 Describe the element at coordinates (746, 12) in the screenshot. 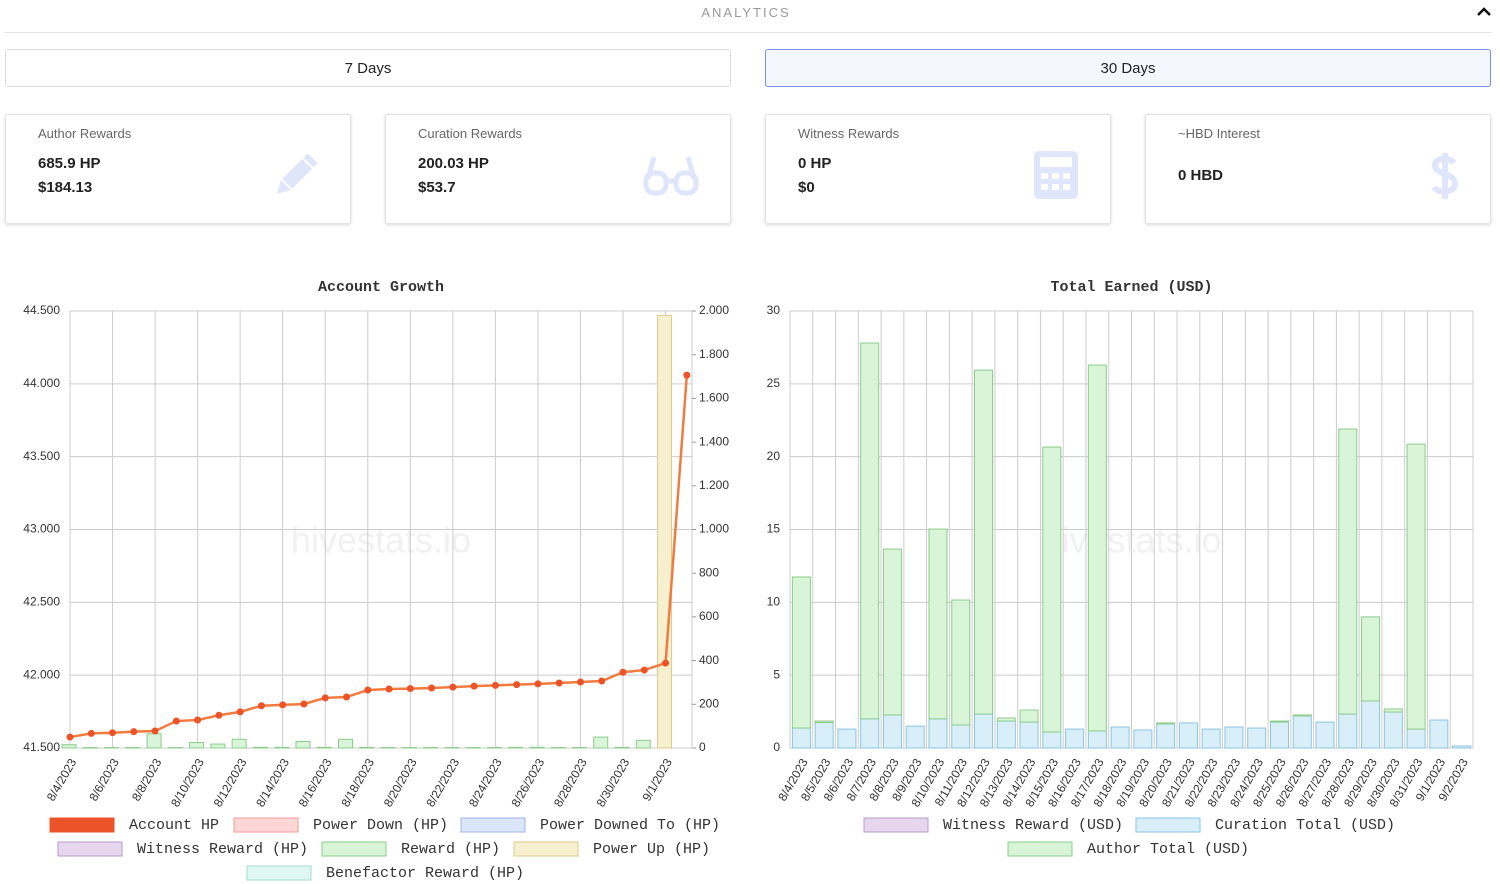

I see `section-title: ANALYTICS` at that location.